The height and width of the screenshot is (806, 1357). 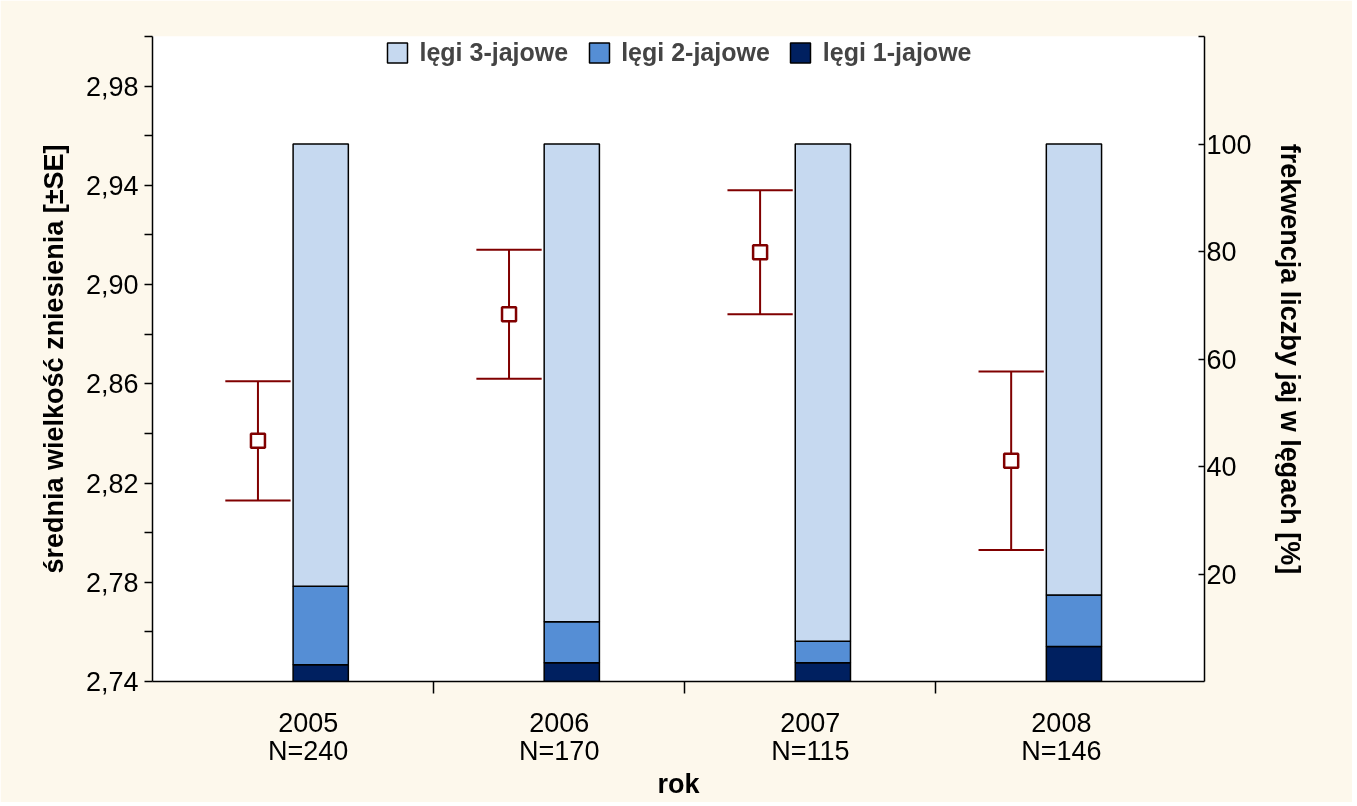 I want to click on legend-label: lęgi 1-jajowe, so click(x=897, y=52).